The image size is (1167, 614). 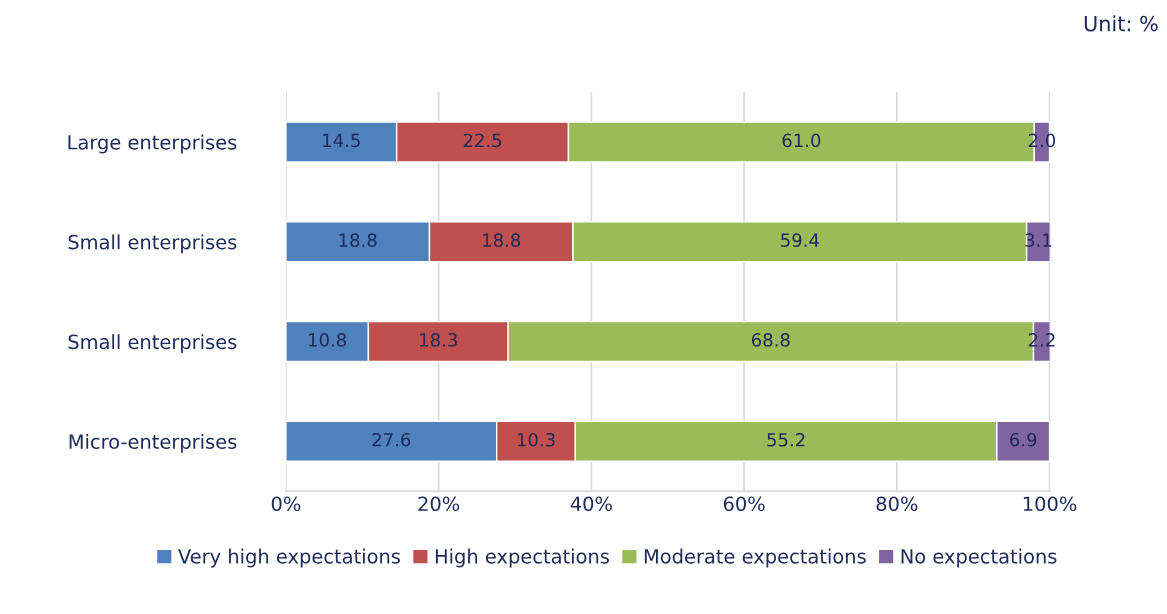 What do you see at coordinates (286, 504) in the screenshot?
I see `x-tick-label: 0%` at bounding box center [286, 504].